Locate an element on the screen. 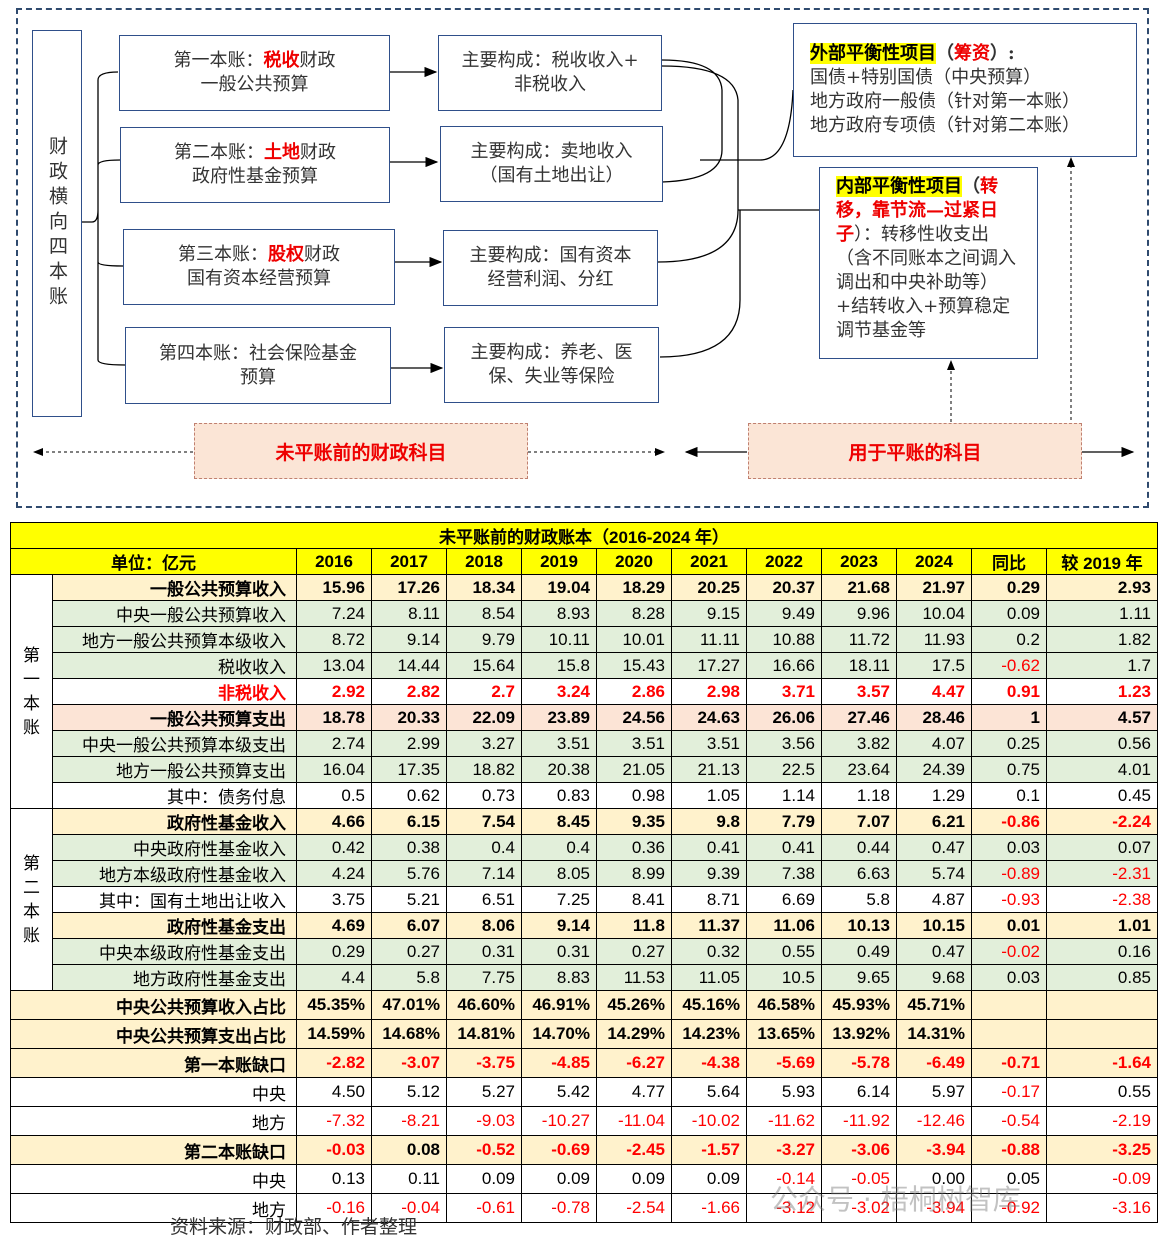 The width and height of the screenshot is (1165, 1243). table-cell: 45.71% is located at coordinates (934, 1005).